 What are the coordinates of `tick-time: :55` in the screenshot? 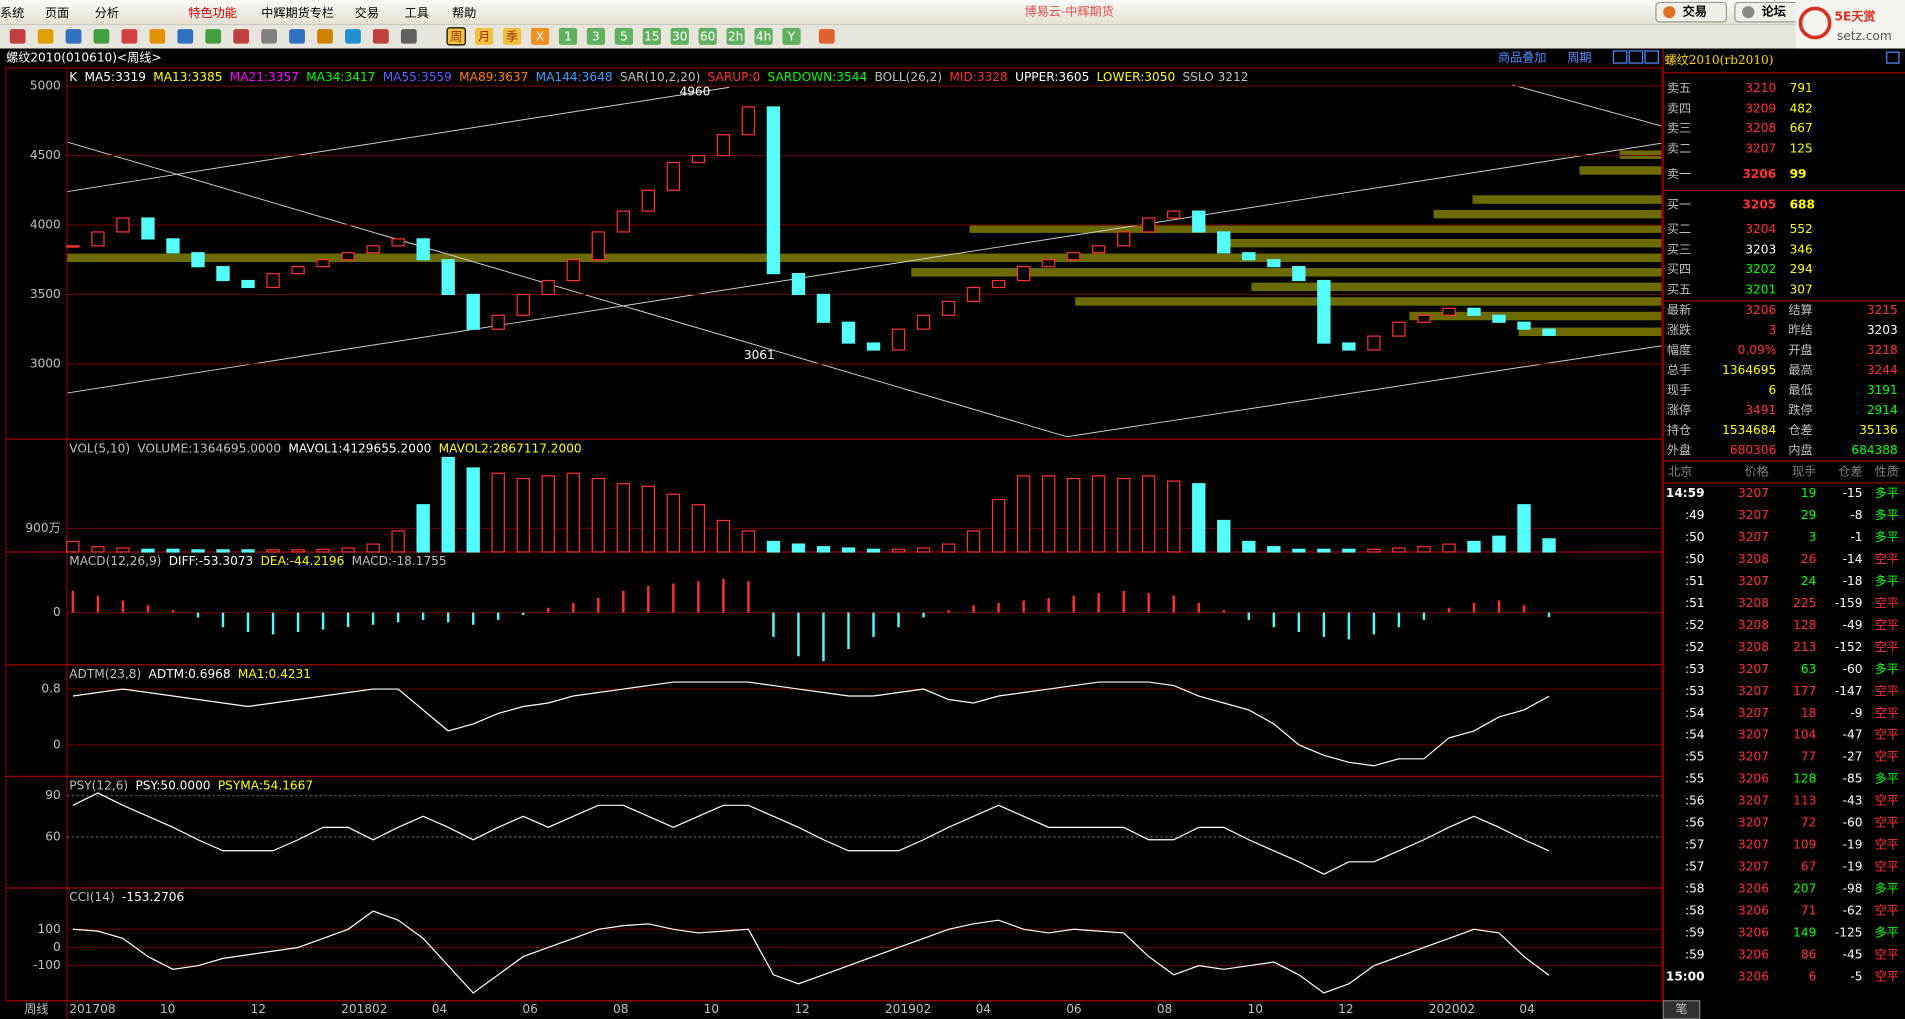 It's located at (1695, 779).